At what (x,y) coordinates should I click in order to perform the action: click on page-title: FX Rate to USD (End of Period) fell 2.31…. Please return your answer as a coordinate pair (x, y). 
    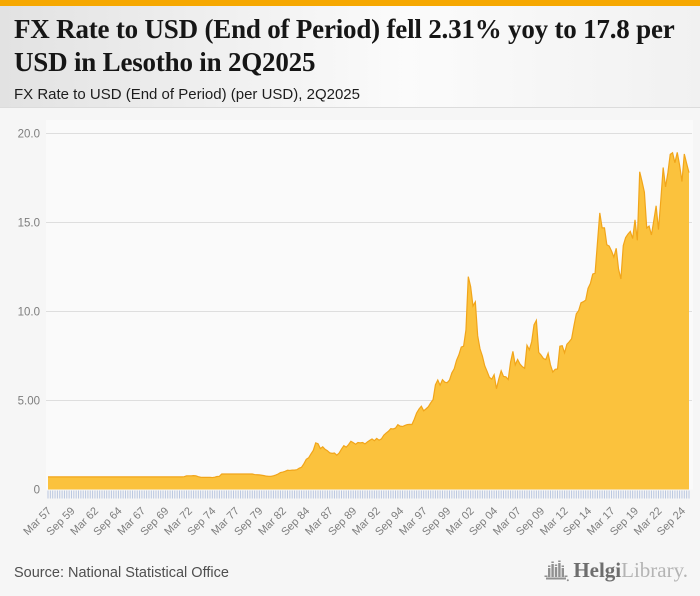
    Looking at the image, I should click on (344, 45).